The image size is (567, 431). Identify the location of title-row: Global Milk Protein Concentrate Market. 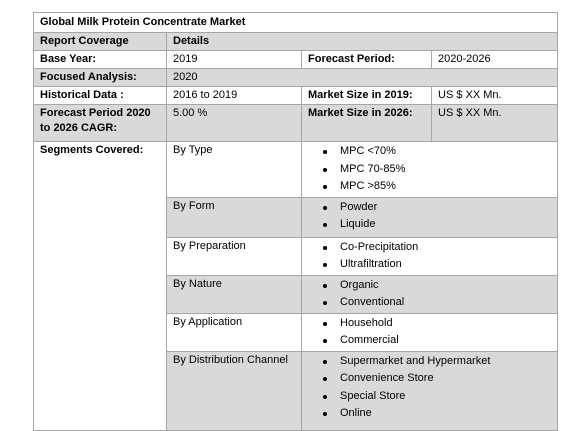
(295, 22).